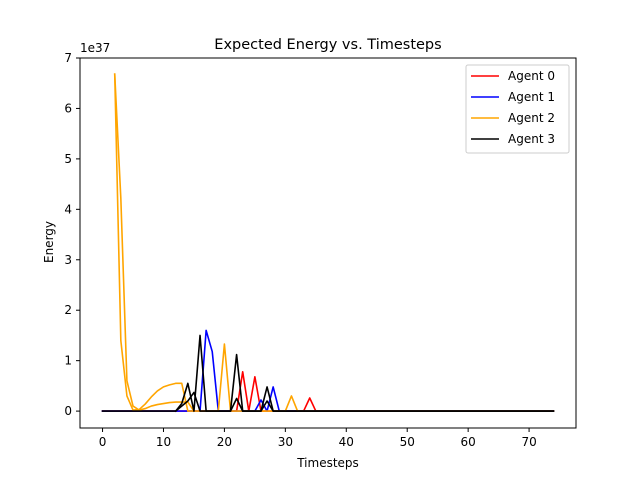  I want to click on y-tick-label: 5, so click(68, 159).